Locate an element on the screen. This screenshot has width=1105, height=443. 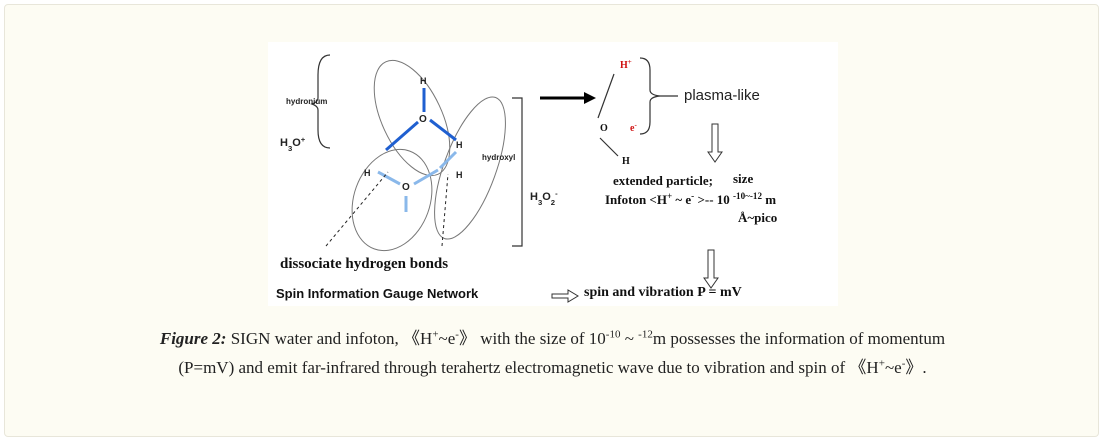
label-text: e is located at coordinates (632, 128).